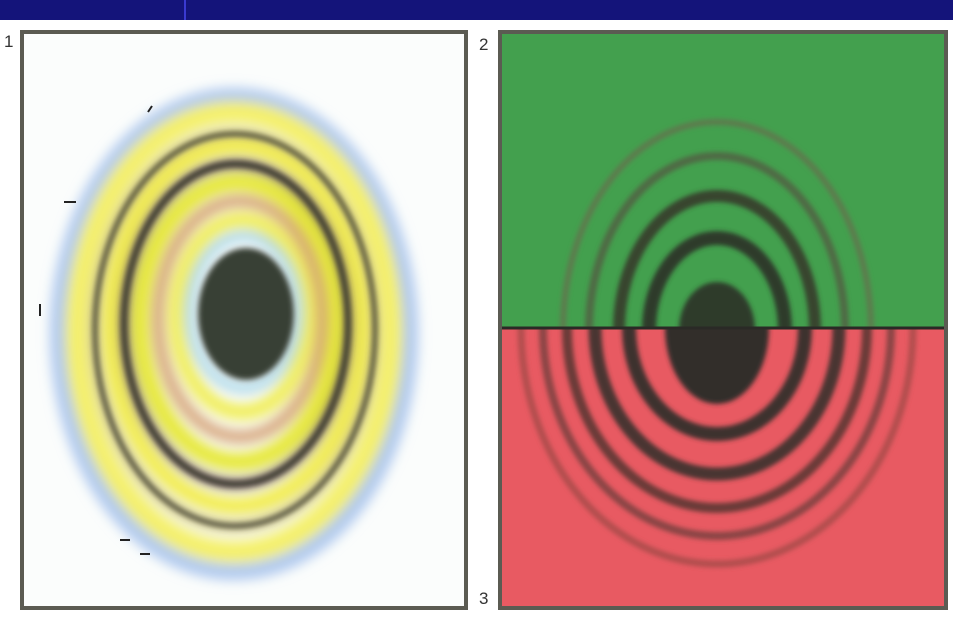 This screenshot has width=953, height=620. Describe the element at coordinates (9, 41) in the screenshot. I see `panel-label-1: 1` at that location.